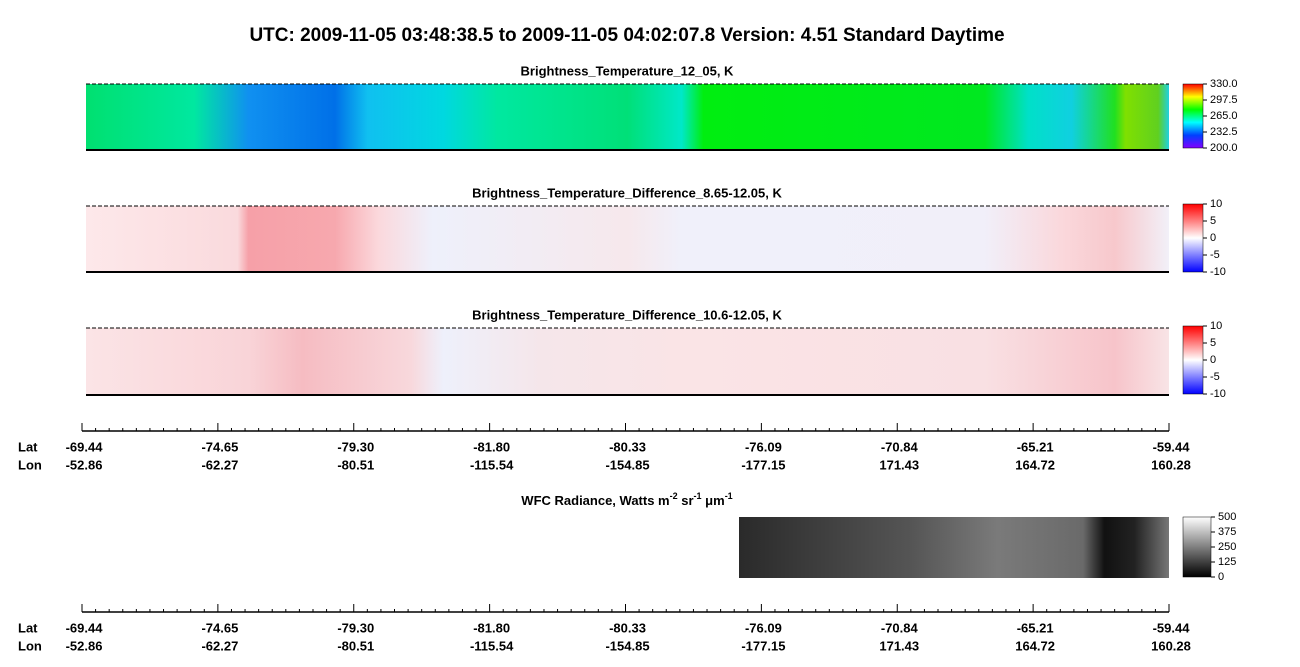 The height and width of the screenshot is (667, 1300). What do you see at coordinates (1227, 562) in the screenshot?
I see `colorbar-label: 125` at bounding box center [1227, 562].